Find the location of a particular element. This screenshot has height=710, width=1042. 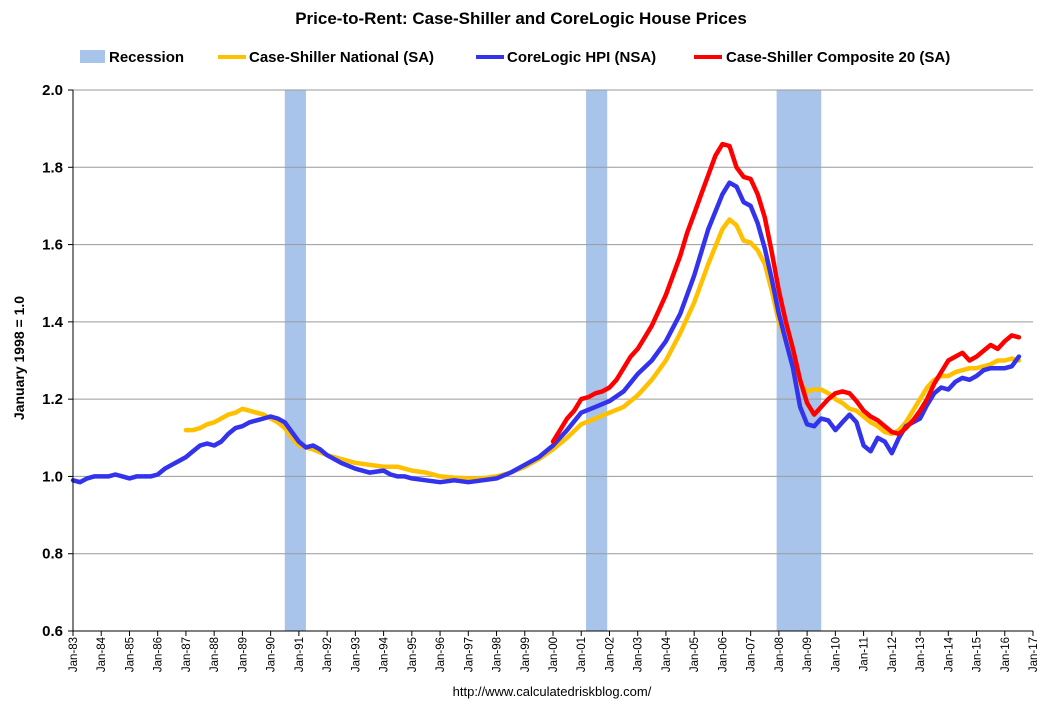

x-tick-label-29: Jan-12 is located at coordinates (893, 654).